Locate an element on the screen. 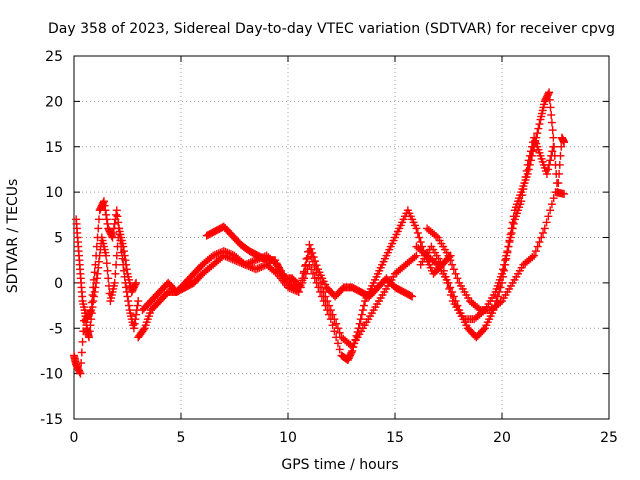  x-tick-label: 5 is located at coordinates (181, 438).